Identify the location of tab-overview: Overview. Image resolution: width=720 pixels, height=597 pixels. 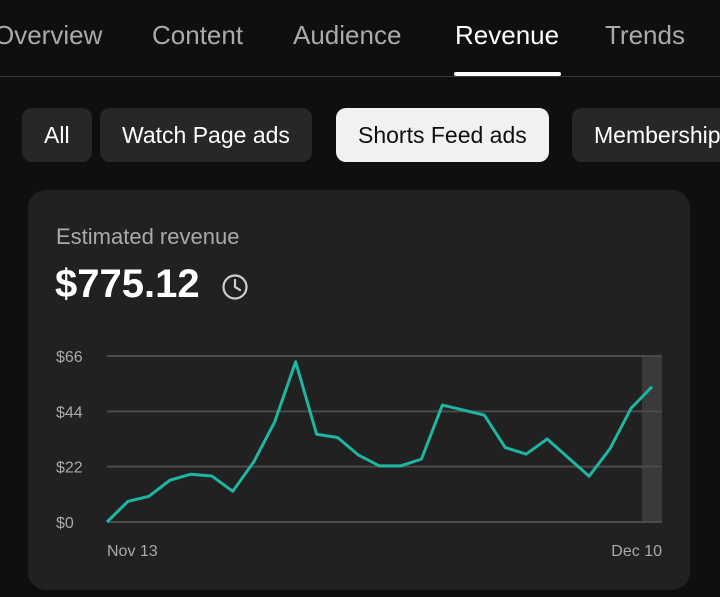
(51, 35).